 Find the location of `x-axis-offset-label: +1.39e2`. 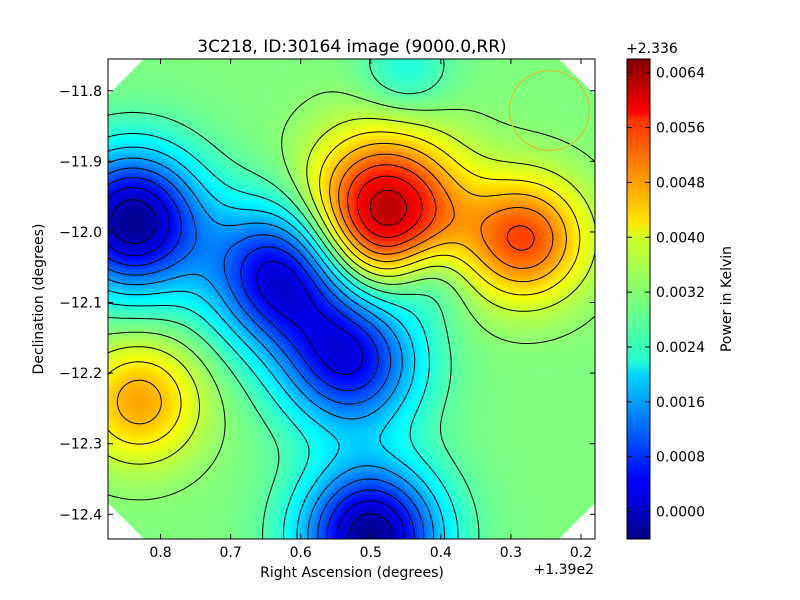

x-axis-offset-label: +1.39e2 is located at coordinates (564, 570).